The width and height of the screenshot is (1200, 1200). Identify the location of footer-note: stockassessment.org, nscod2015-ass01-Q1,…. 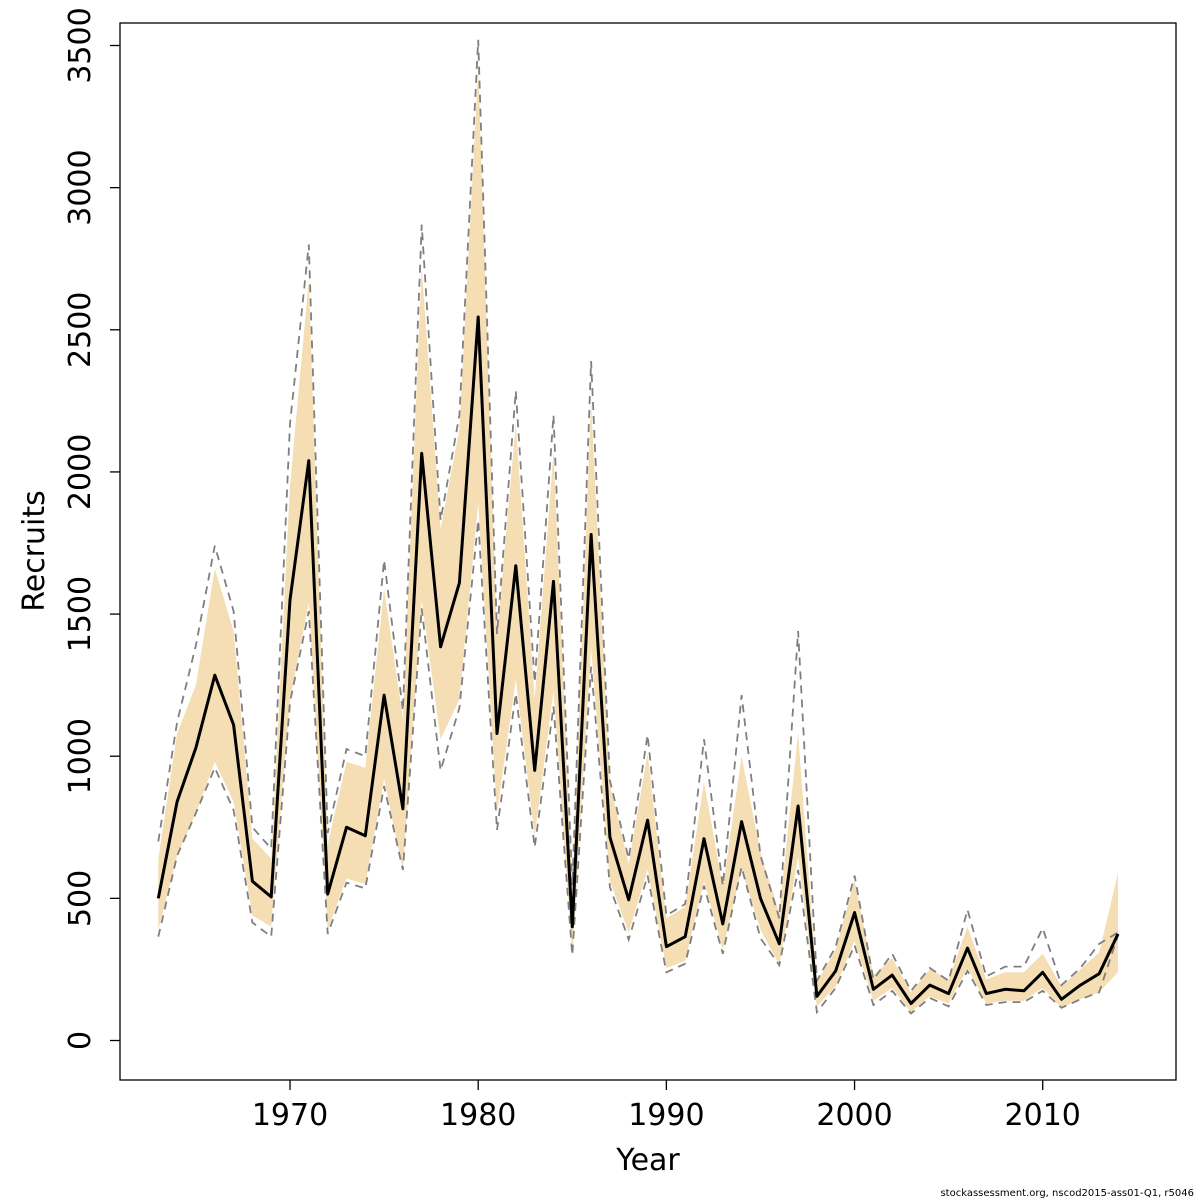
(1067, 1193).